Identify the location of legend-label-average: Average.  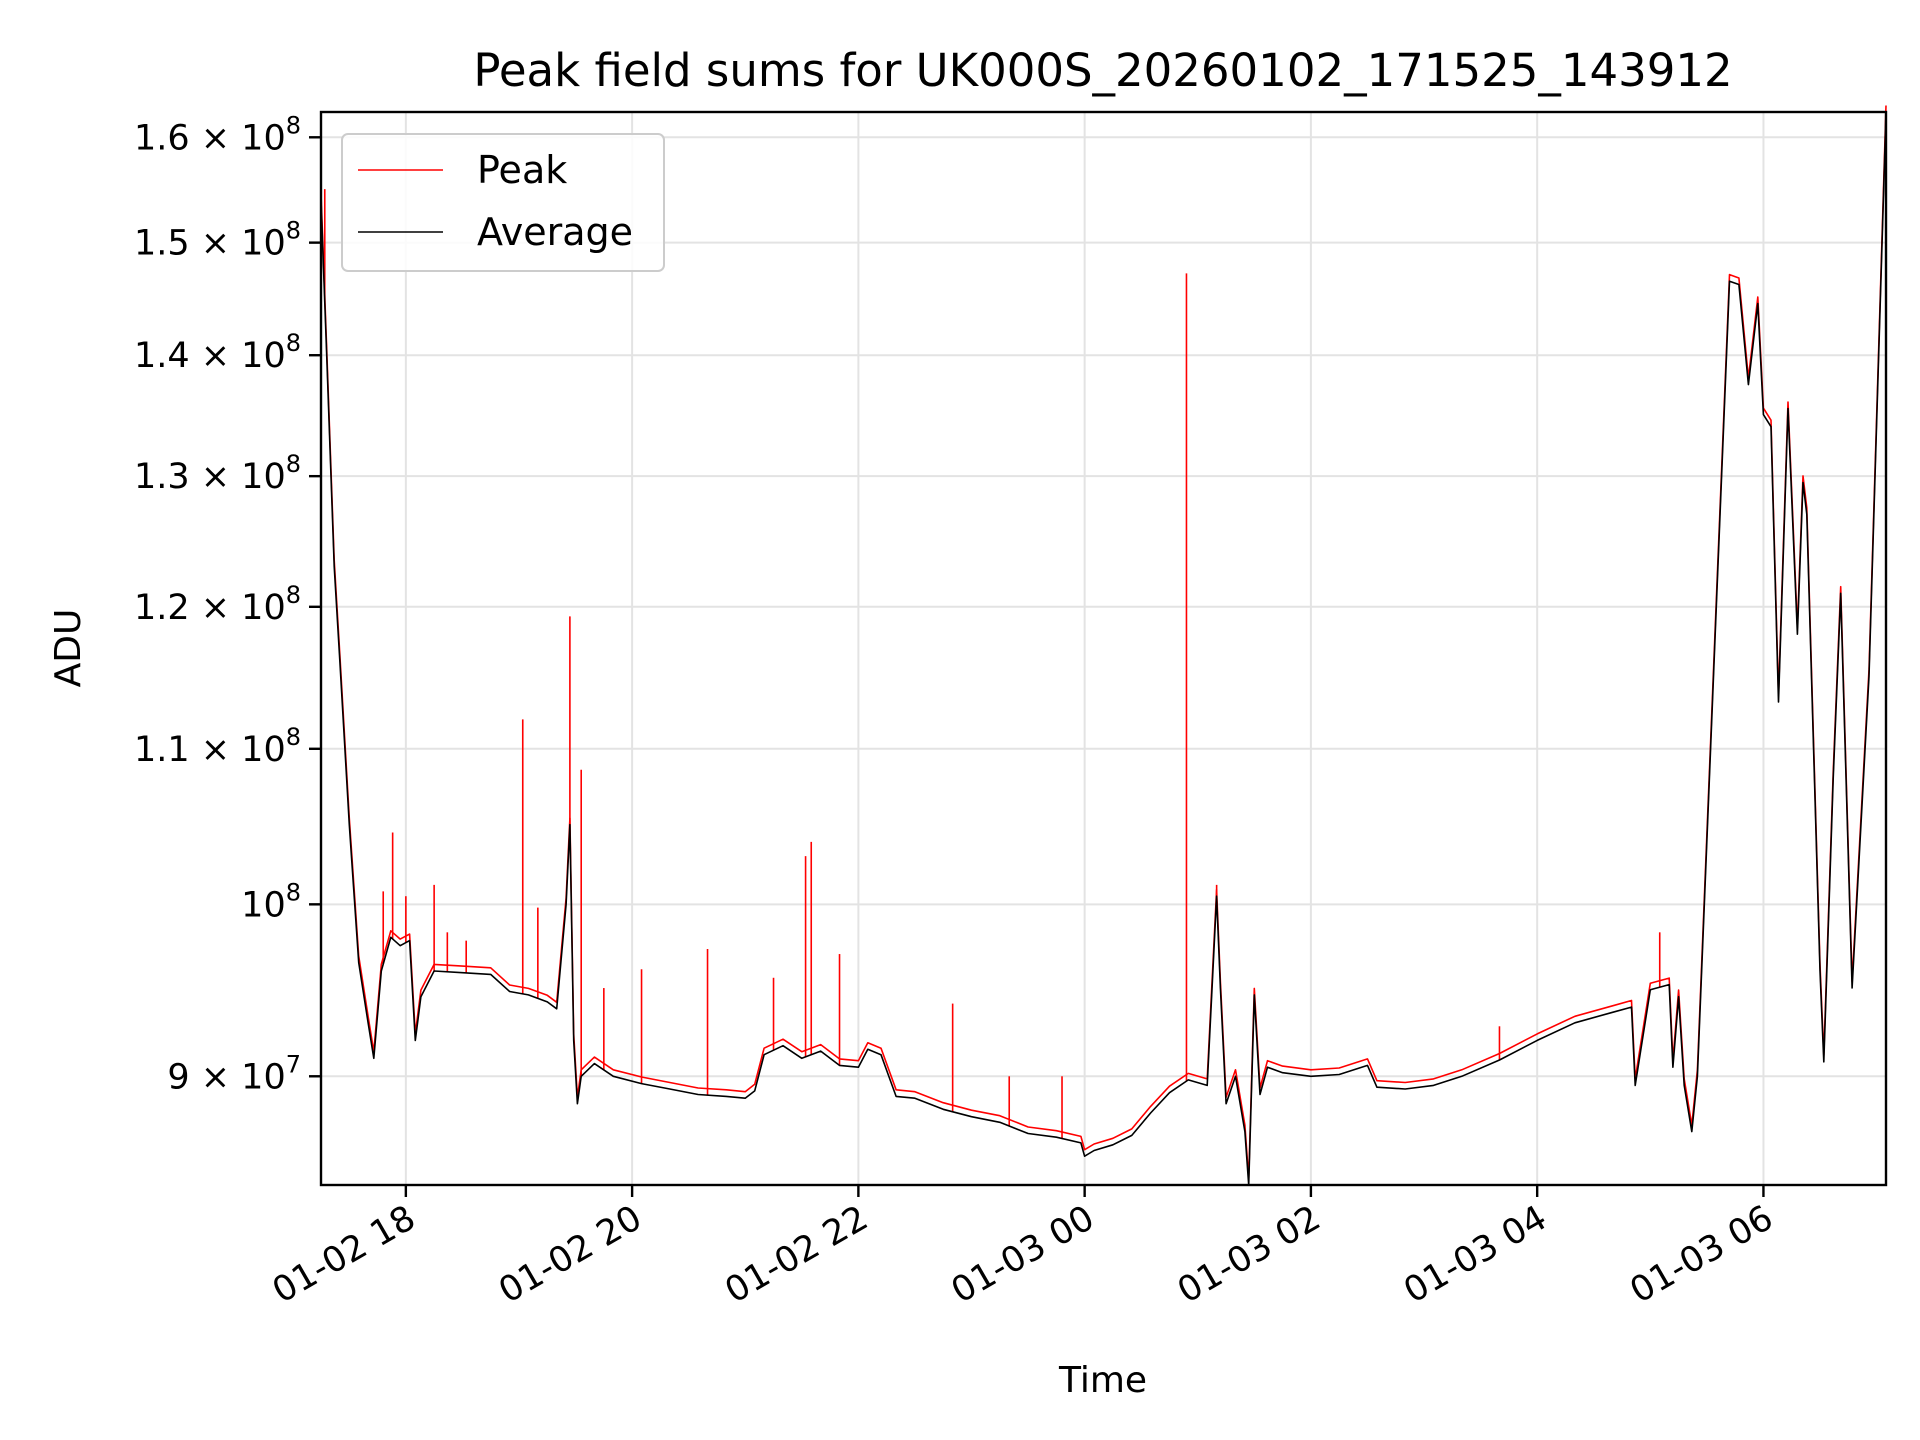
(555, 232).